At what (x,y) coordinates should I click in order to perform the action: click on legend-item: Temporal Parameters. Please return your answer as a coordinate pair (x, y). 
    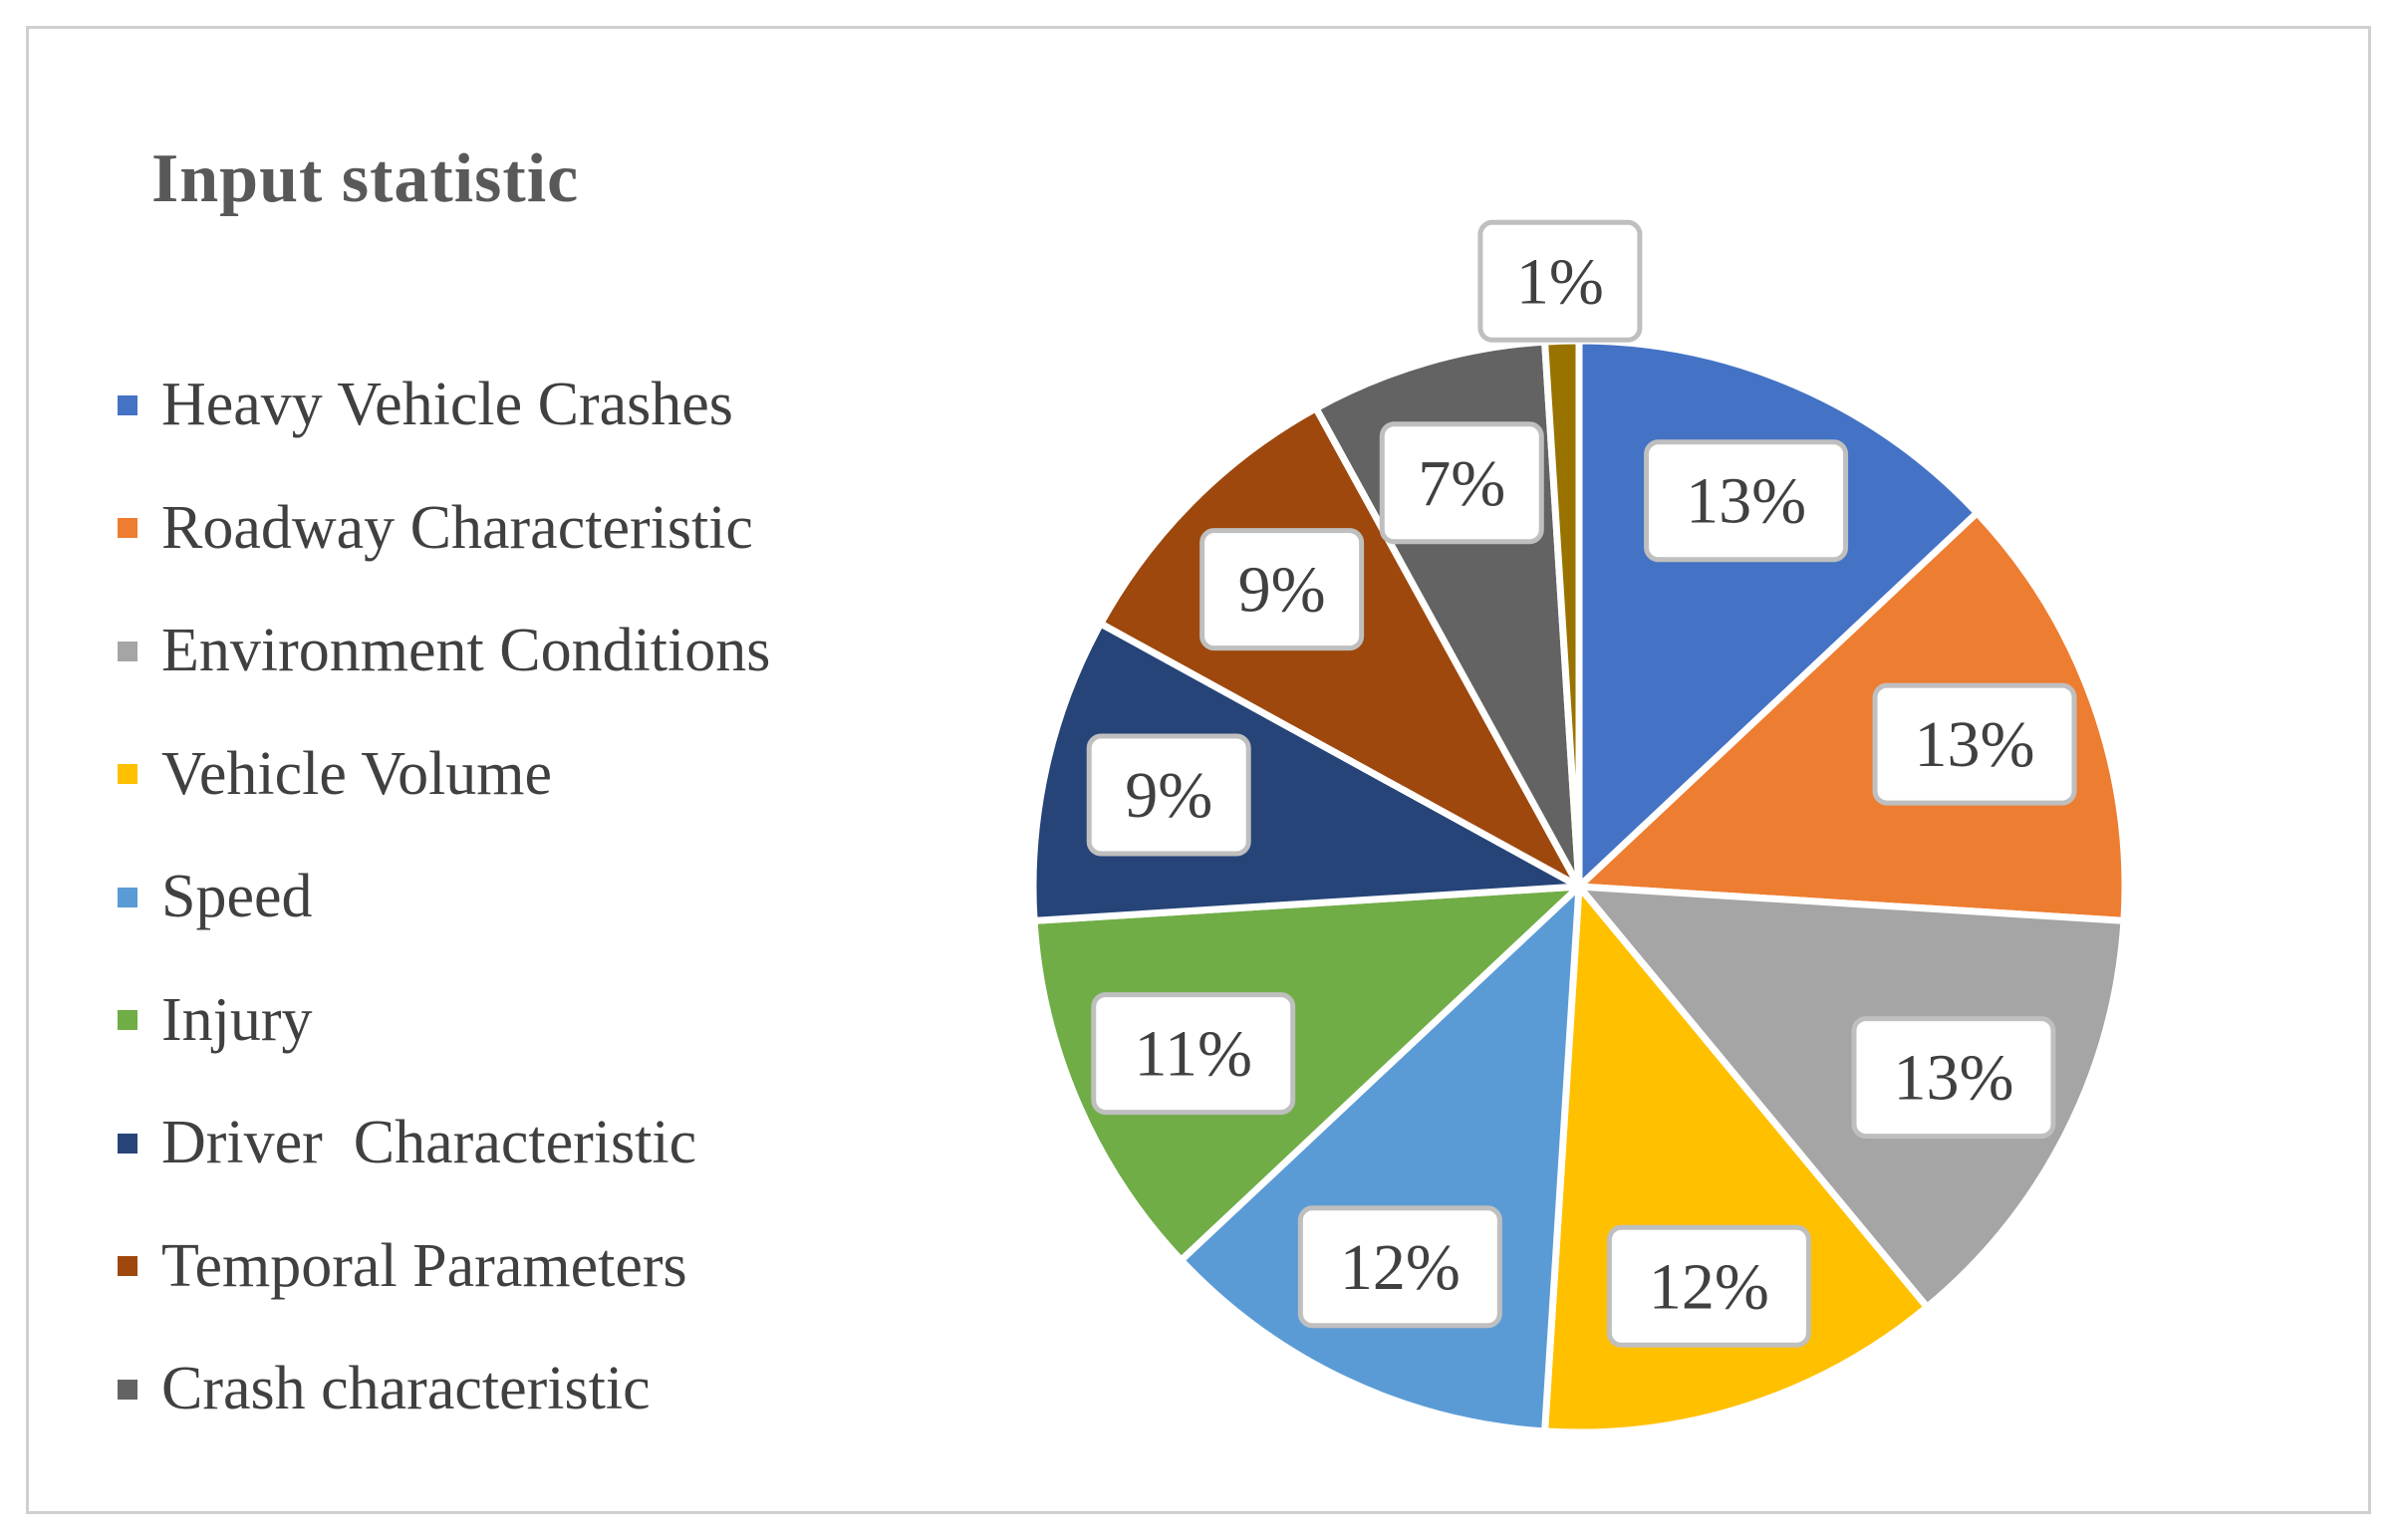
    Looking at the image, I should click on (444, 1267).